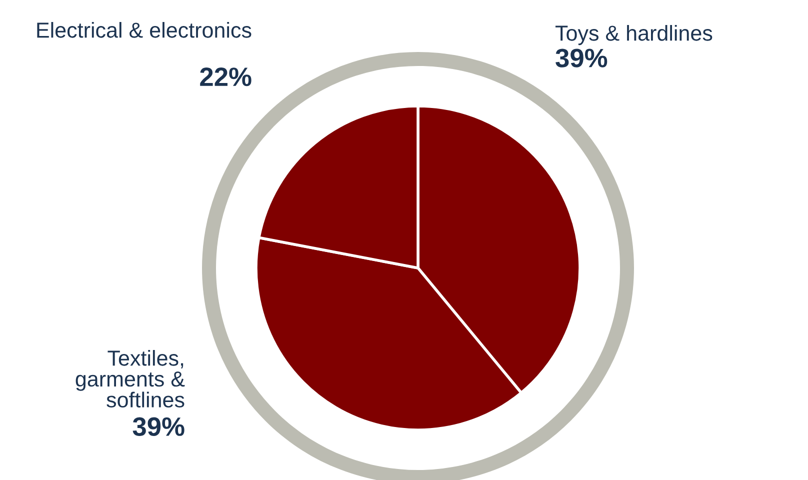 Image resolution: width=808 pixels, height=480 pixels. I want to click on data-label: 22%, so click(226, 76).